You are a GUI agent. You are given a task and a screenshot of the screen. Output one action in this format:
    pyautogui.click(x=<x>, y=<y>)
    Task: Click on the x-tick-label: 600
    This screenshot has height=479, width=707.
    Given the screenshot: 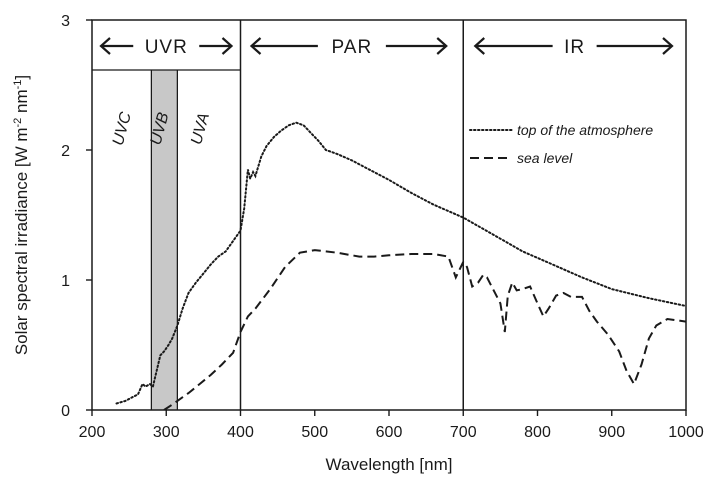 What is the action you would take?
    pyautogui.click(x=389, y=432)
    